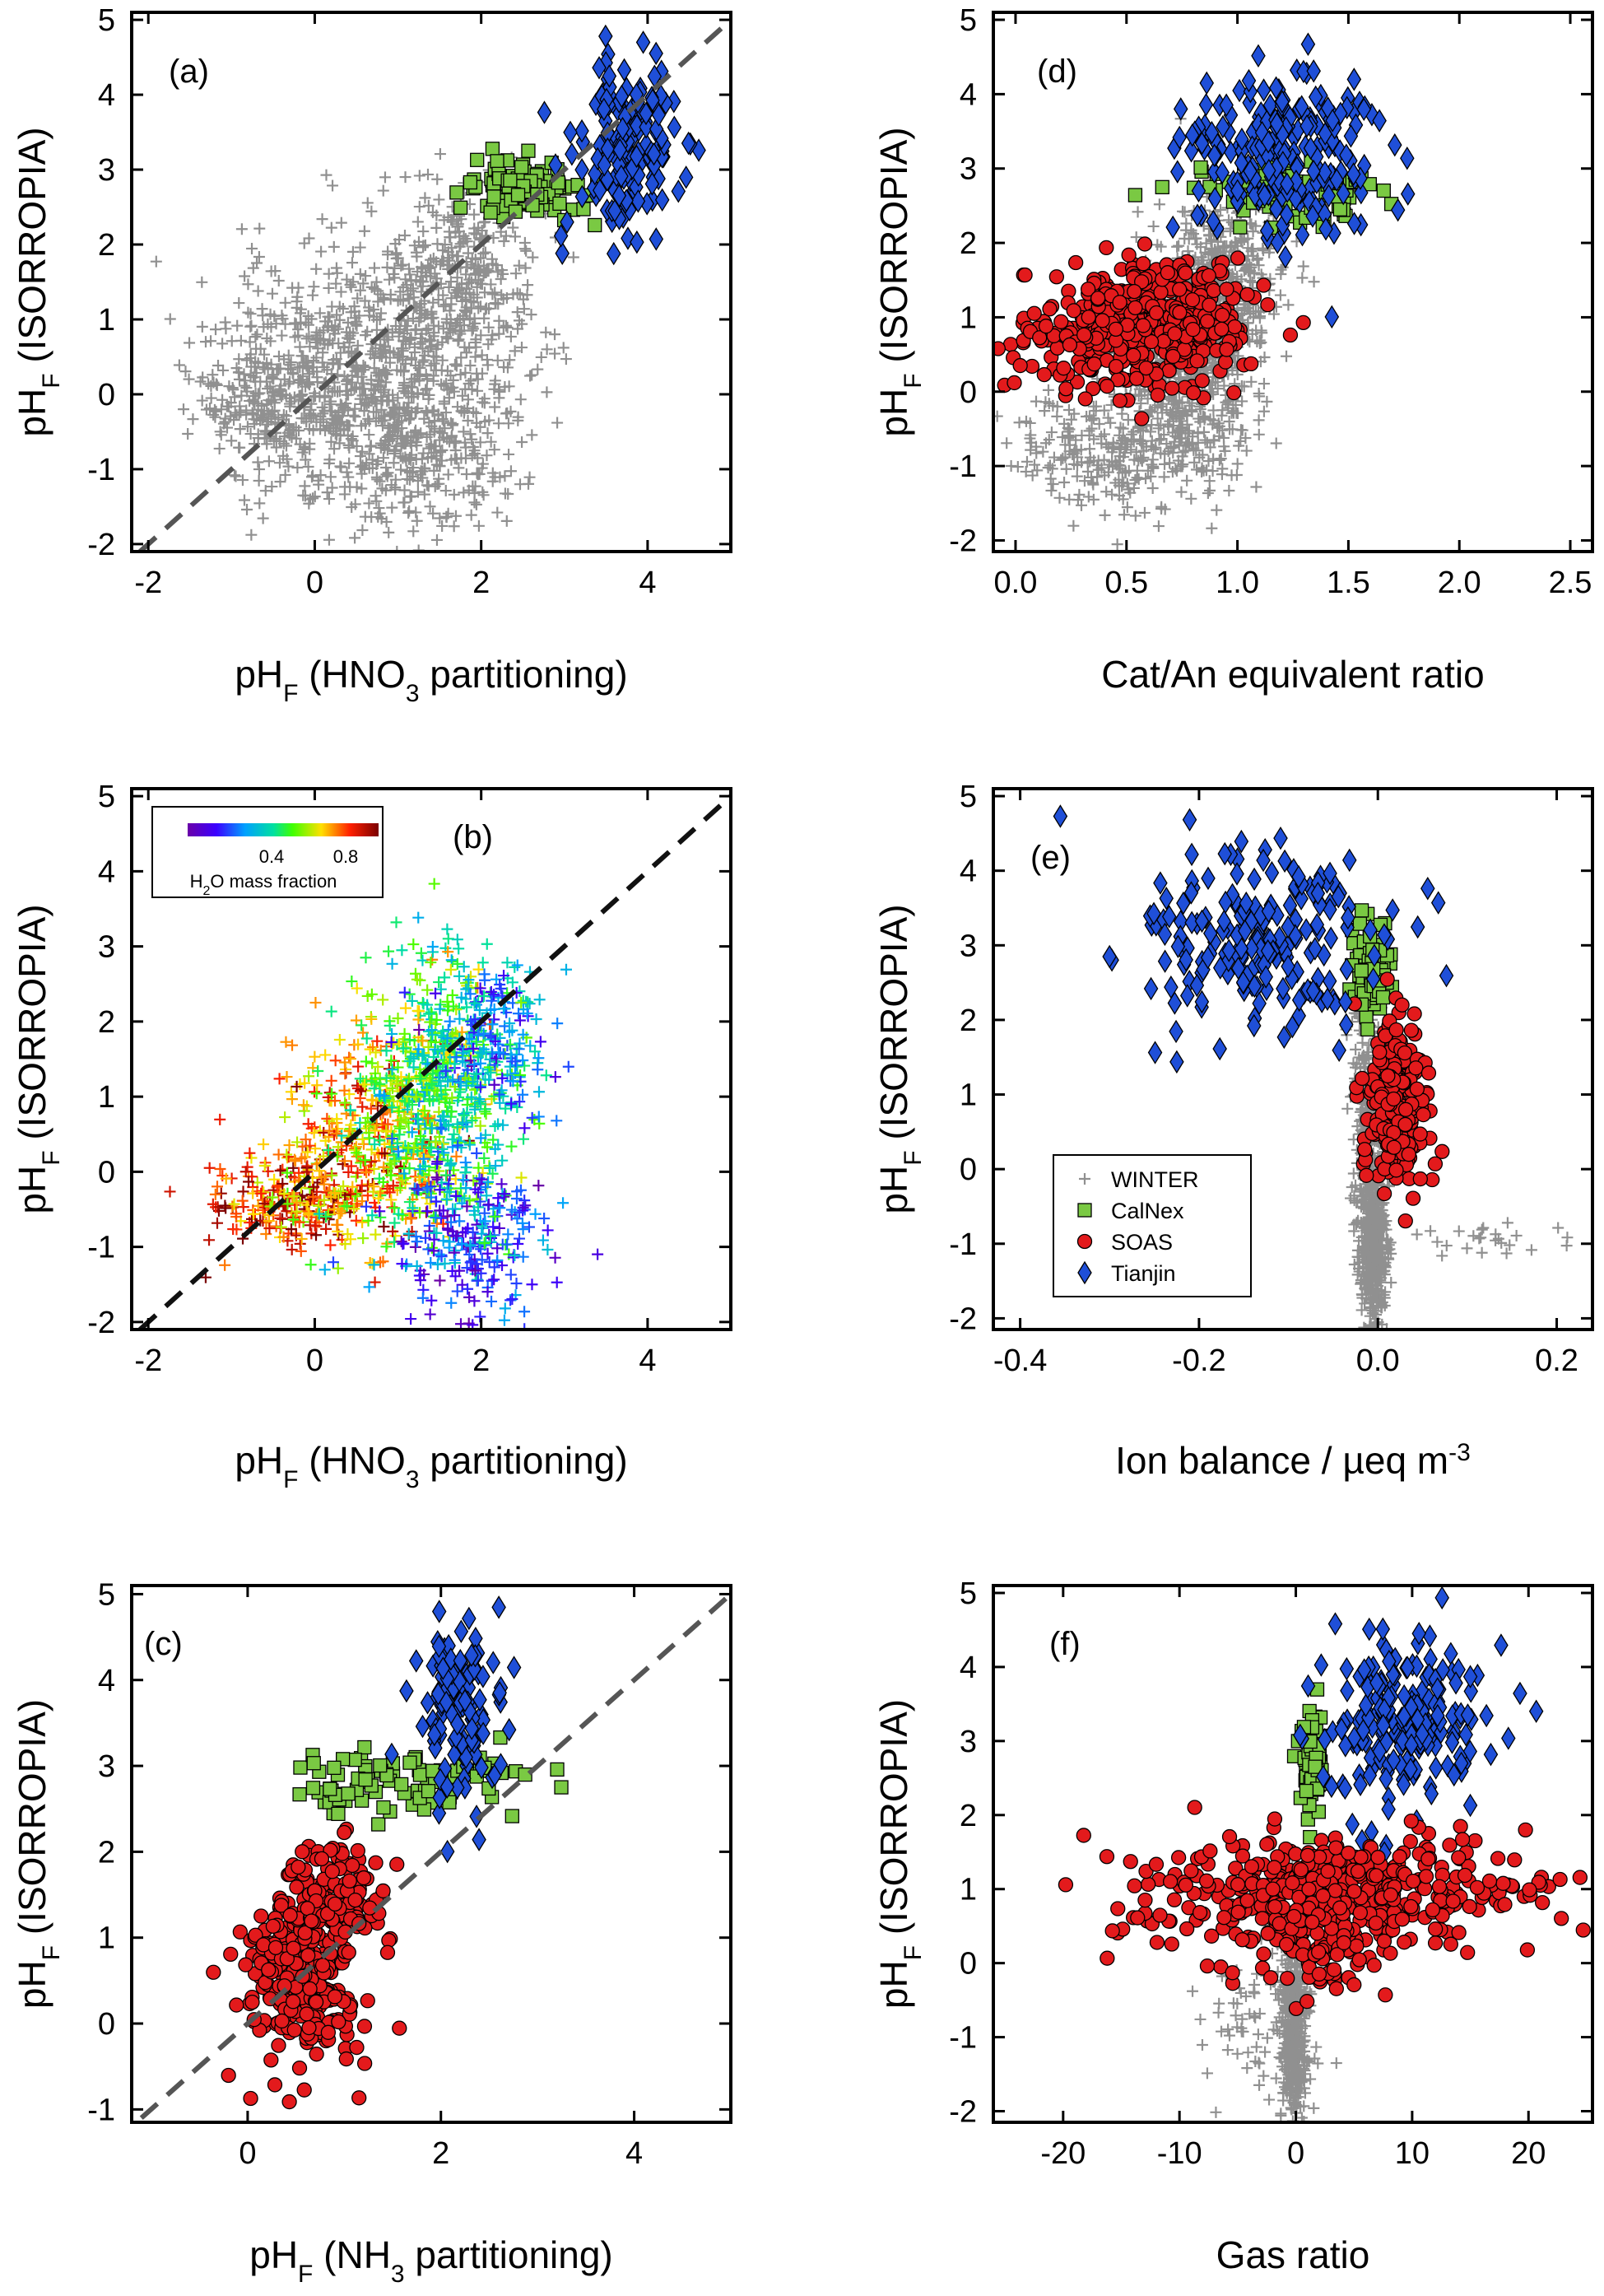  Describe the element at coordinates (247, 2153) in the screenshot. I see `x-tick-label: 0` at that location.